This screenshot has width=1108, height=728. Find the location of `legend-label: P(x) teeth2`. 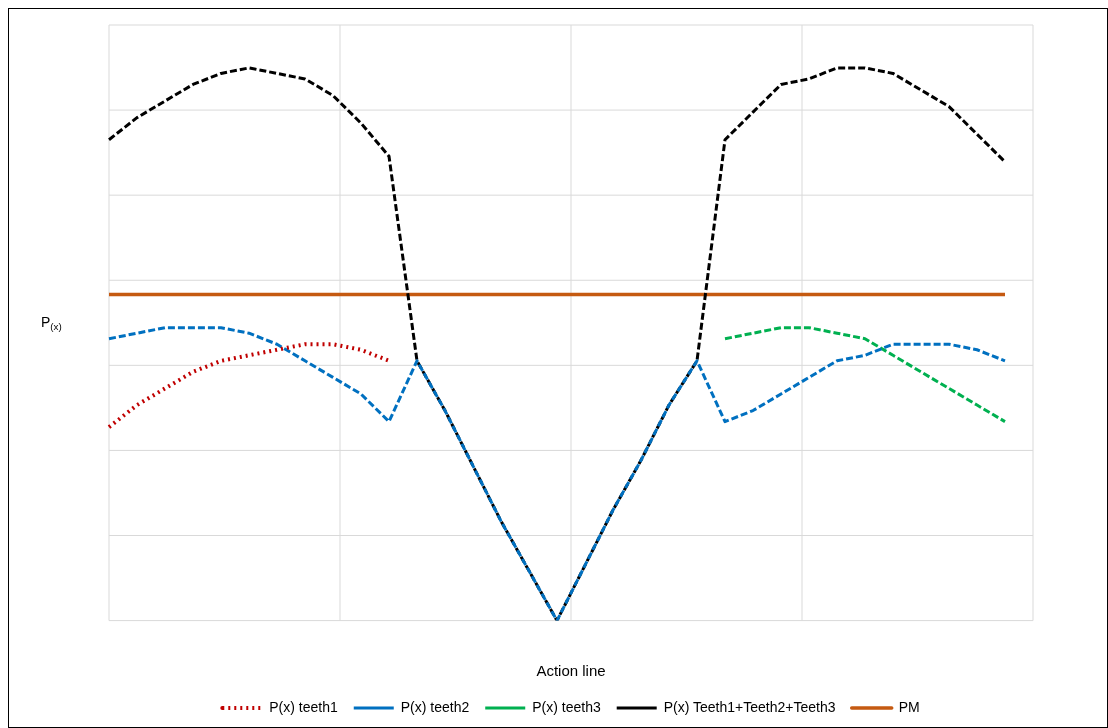

legend-label: P(x) teeth2 is located at coordinates (435, 706).